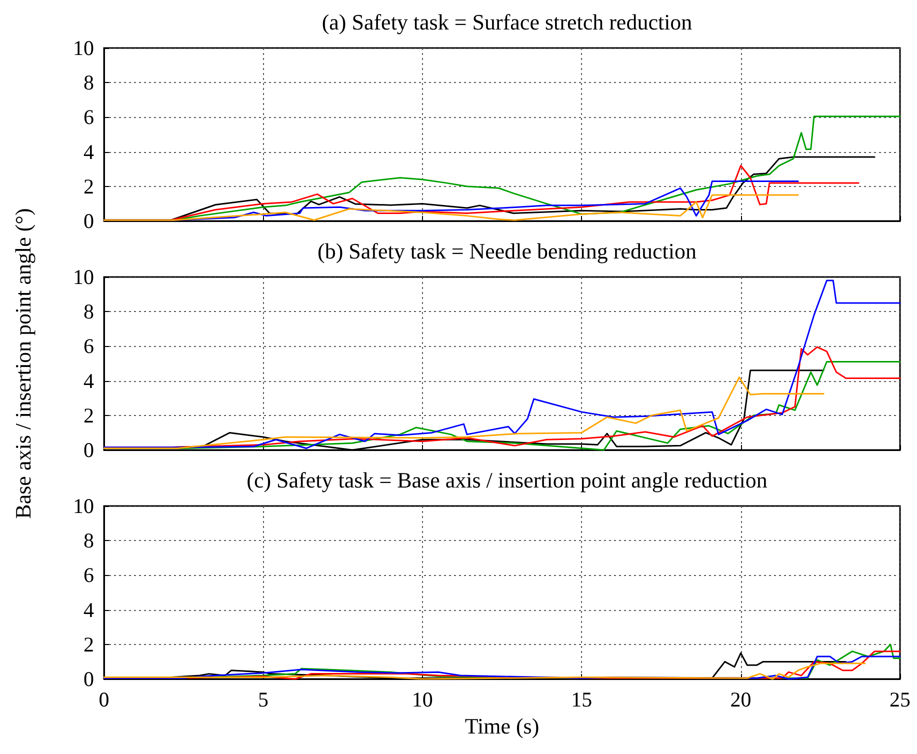  What do you see at coordinates (422, 700) in the screenshot?
I see `x-tick-label: 10` at bounding box center [422, 700].